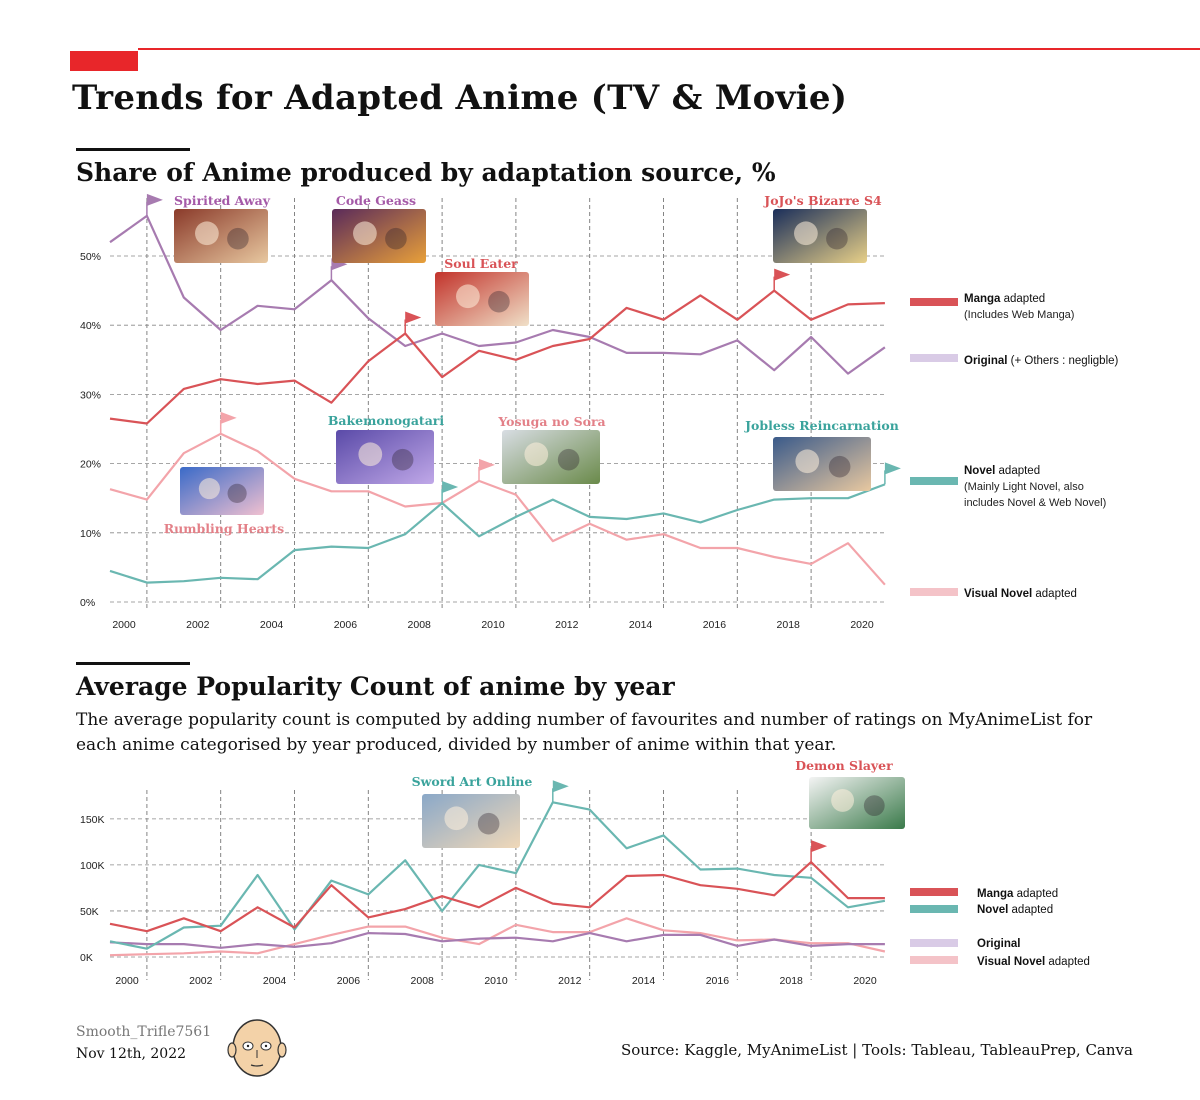  I want to click on page-title: Trends for Adapted Anime (TV & Movie), so click(460, 98).